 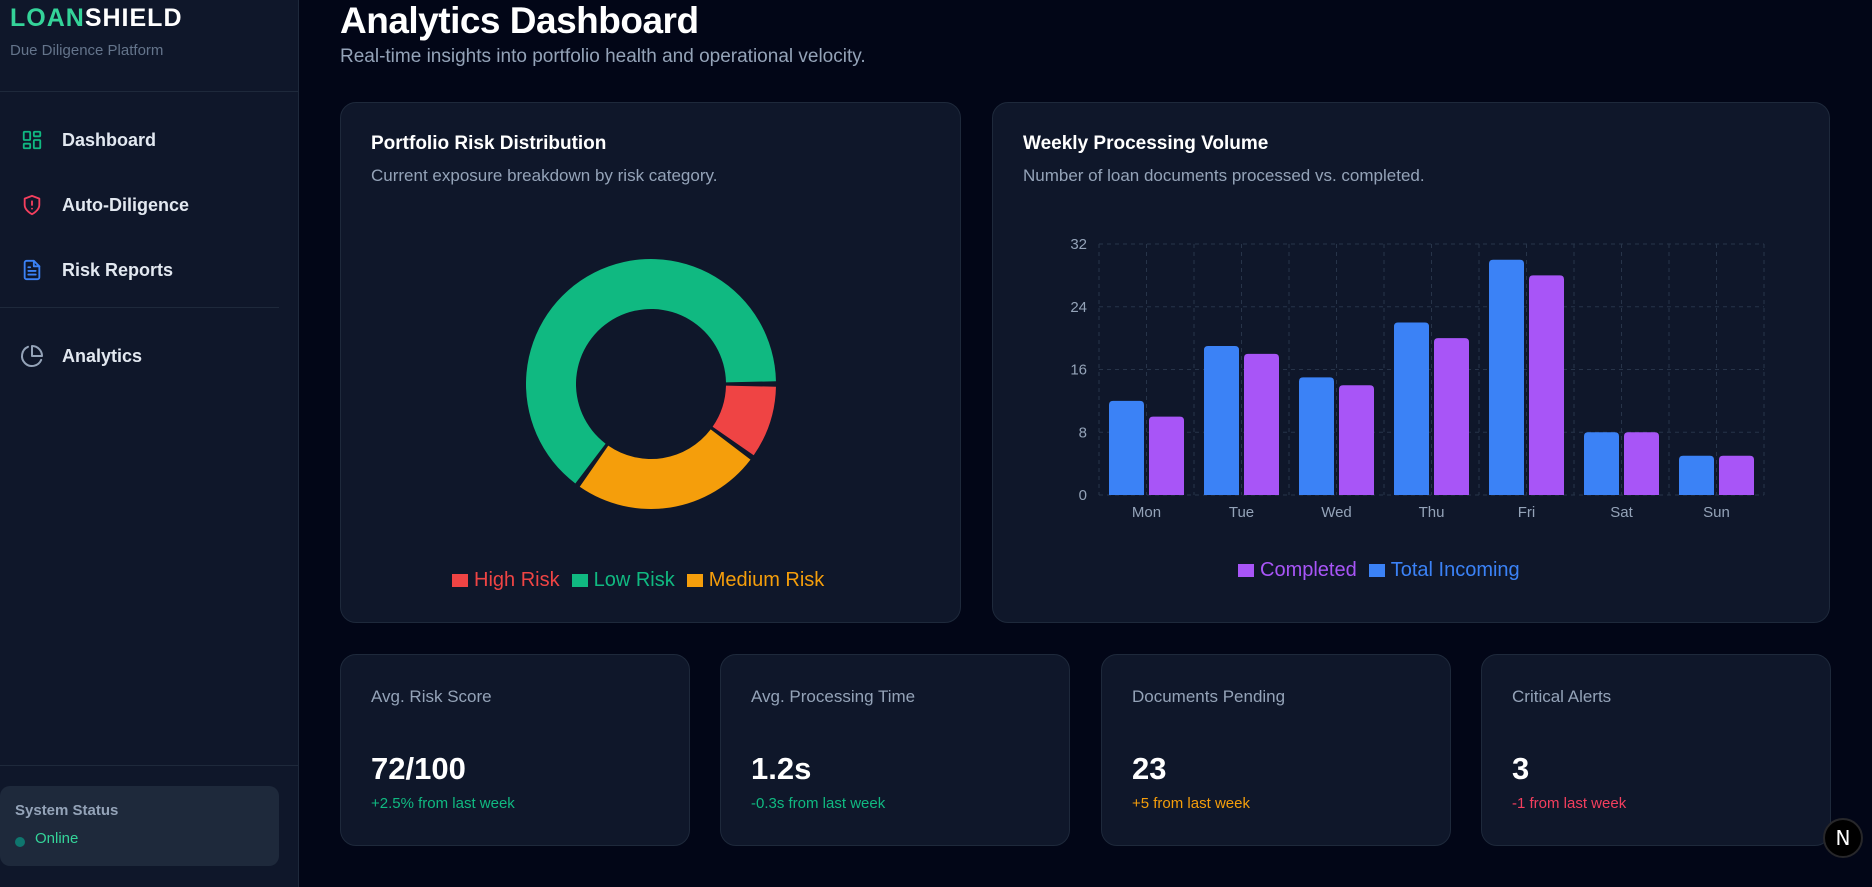 I want to click on legend-item-medium-risk: Medium Risk, so click(x=755, y=580).